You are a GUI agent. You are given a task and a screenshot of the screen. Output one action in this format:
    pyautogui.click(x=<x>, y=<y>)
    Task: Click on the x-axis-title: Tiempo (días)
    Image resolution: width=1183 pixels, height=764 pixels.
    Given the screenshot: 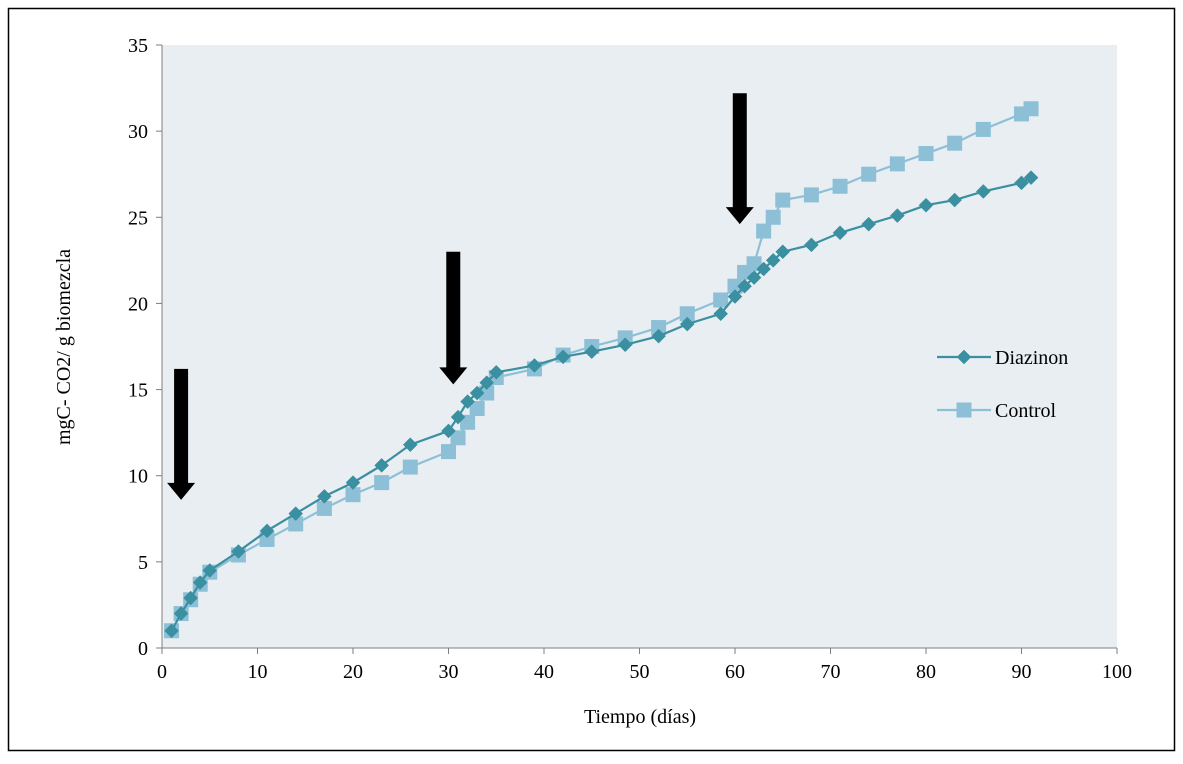 What is the action you would take?
    pyautogui.click(x=640, y=717)
    